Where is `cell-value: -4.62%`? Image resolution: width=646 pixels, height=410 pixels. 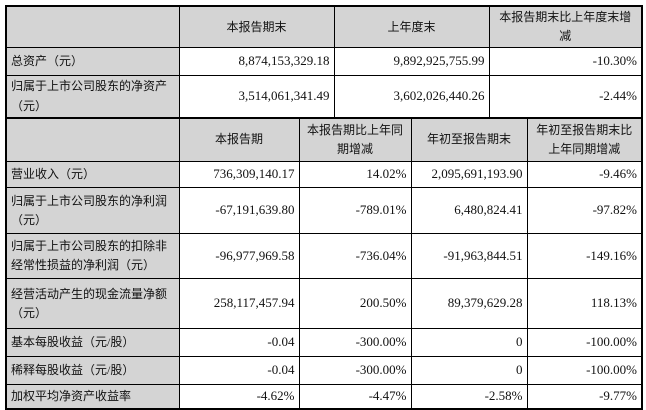 cell-value: -4.62% is located at coordinates (239, 397).